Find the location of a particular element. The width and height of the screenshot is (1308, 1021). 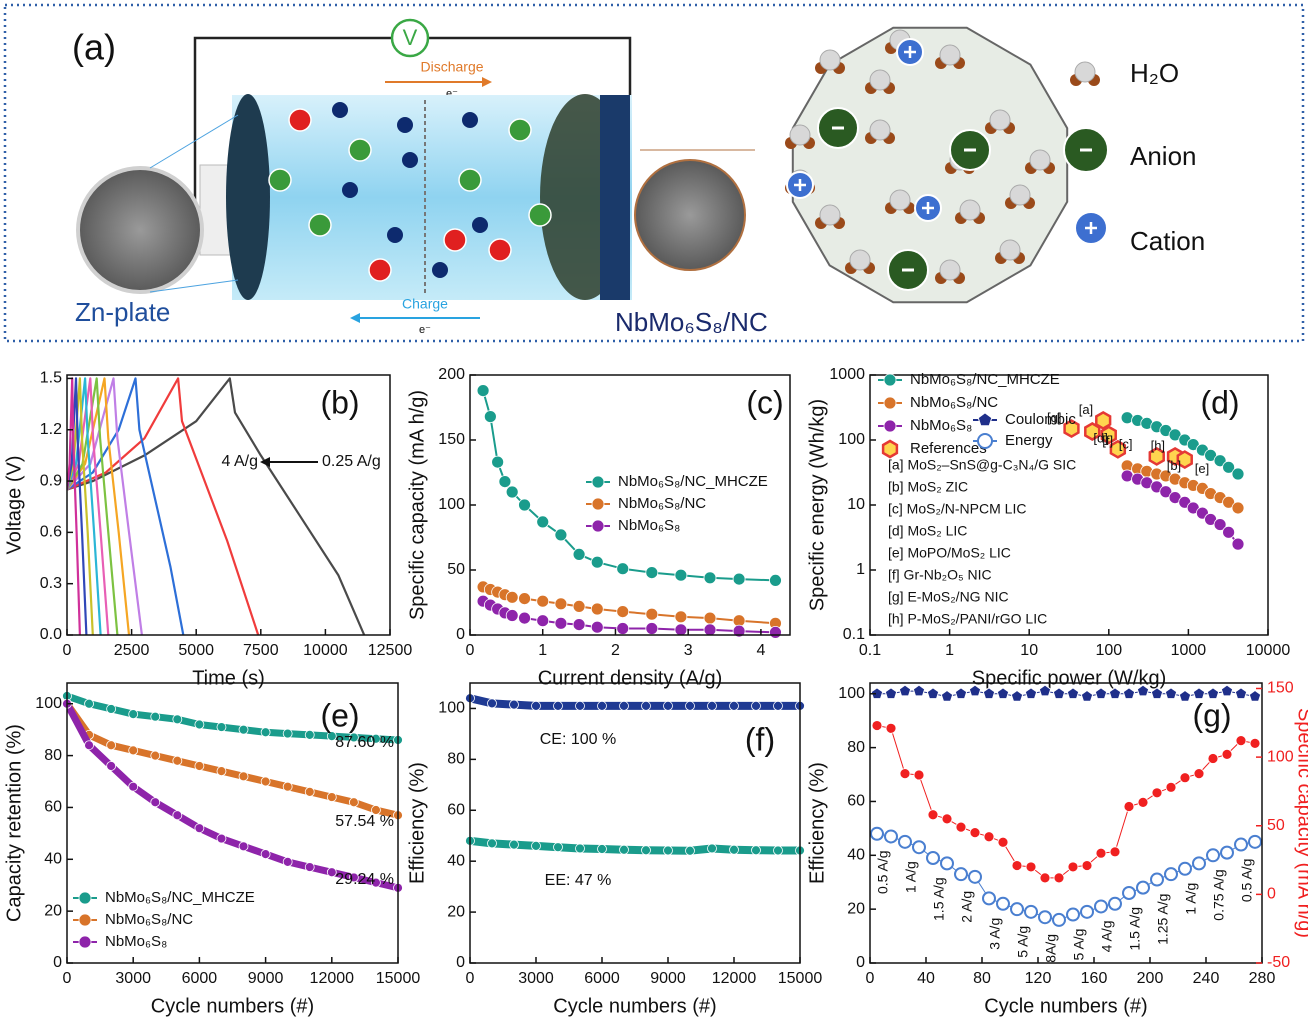

annotation: 29.24 % is located at coordinates (364, 879).